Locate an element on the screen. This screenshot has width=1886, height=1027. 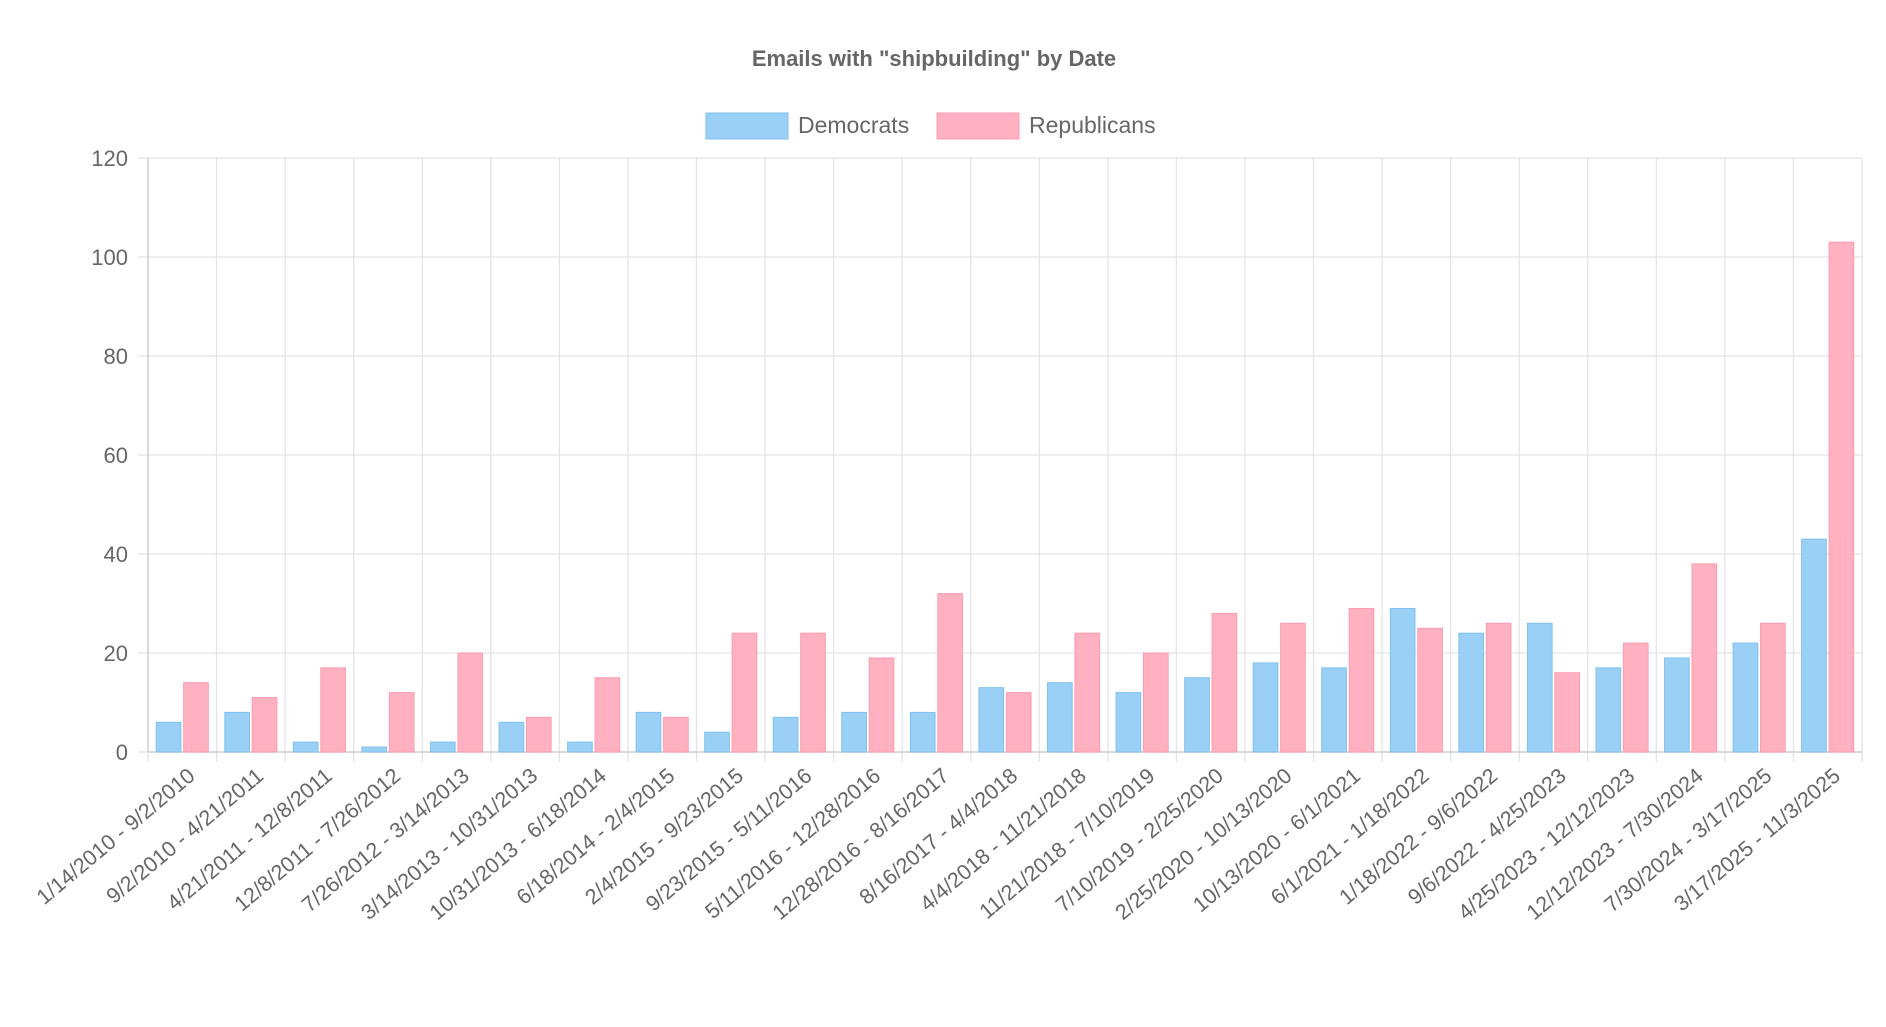
legend-label: Democrats is located at coordinates (853, 125).